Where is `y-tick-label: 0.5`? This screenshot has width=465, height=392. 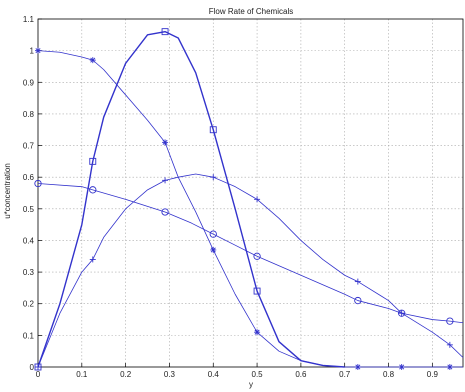 y-tick-label: 0.5 is located at coordinates (29, 209).